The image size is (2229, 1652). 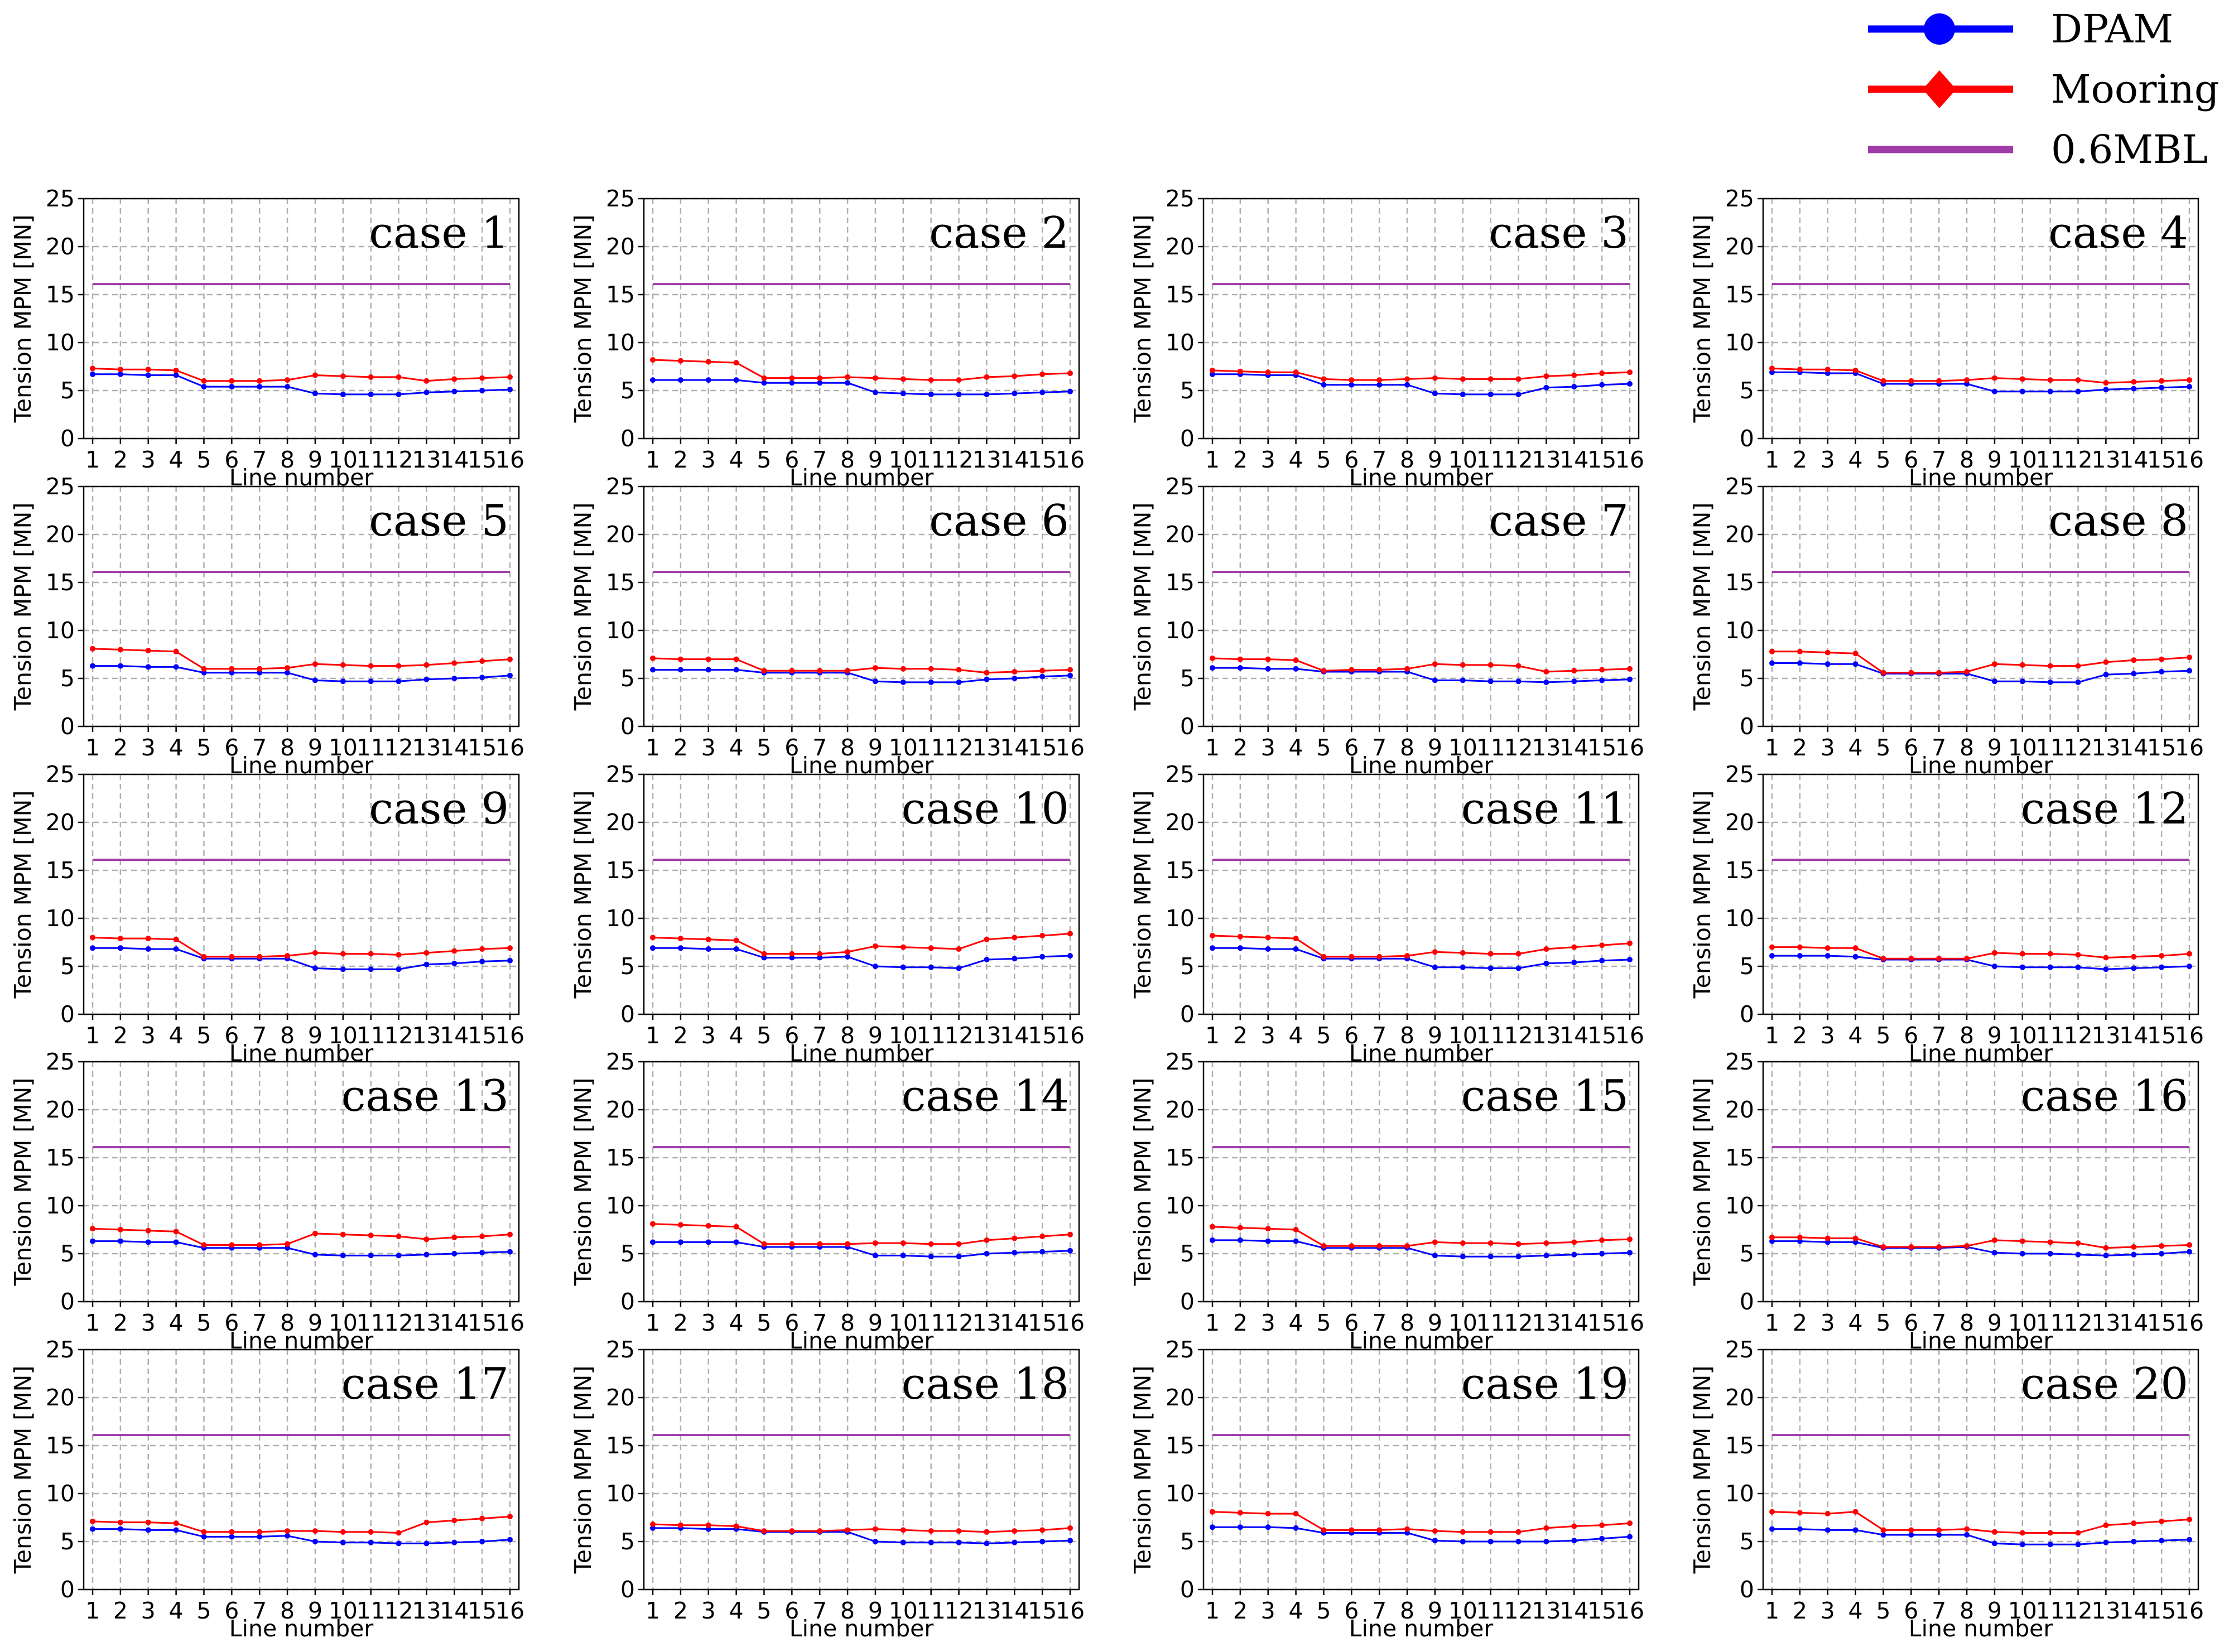 What do you see at coordinates (1559, 233) in the screenshot?
I see `panel-title: case 3` at bounding box center [1559, 233].